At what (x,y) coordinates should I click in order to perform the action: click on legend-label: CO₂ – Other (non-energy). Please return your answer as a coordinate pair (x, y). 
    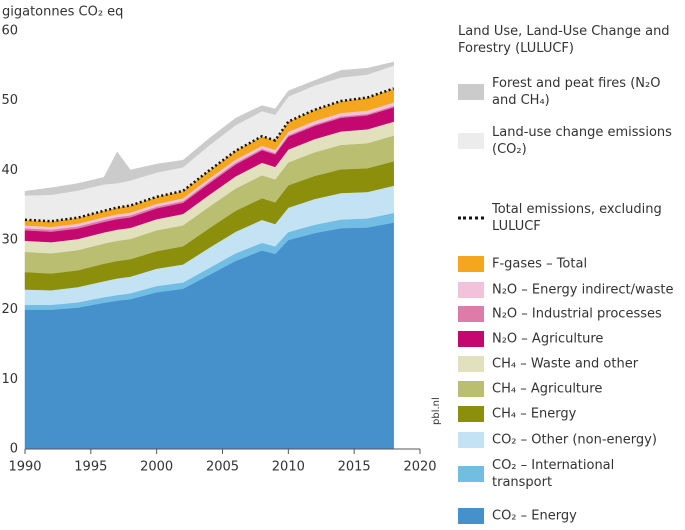
    Looking at the image, I should click on (574, 440).